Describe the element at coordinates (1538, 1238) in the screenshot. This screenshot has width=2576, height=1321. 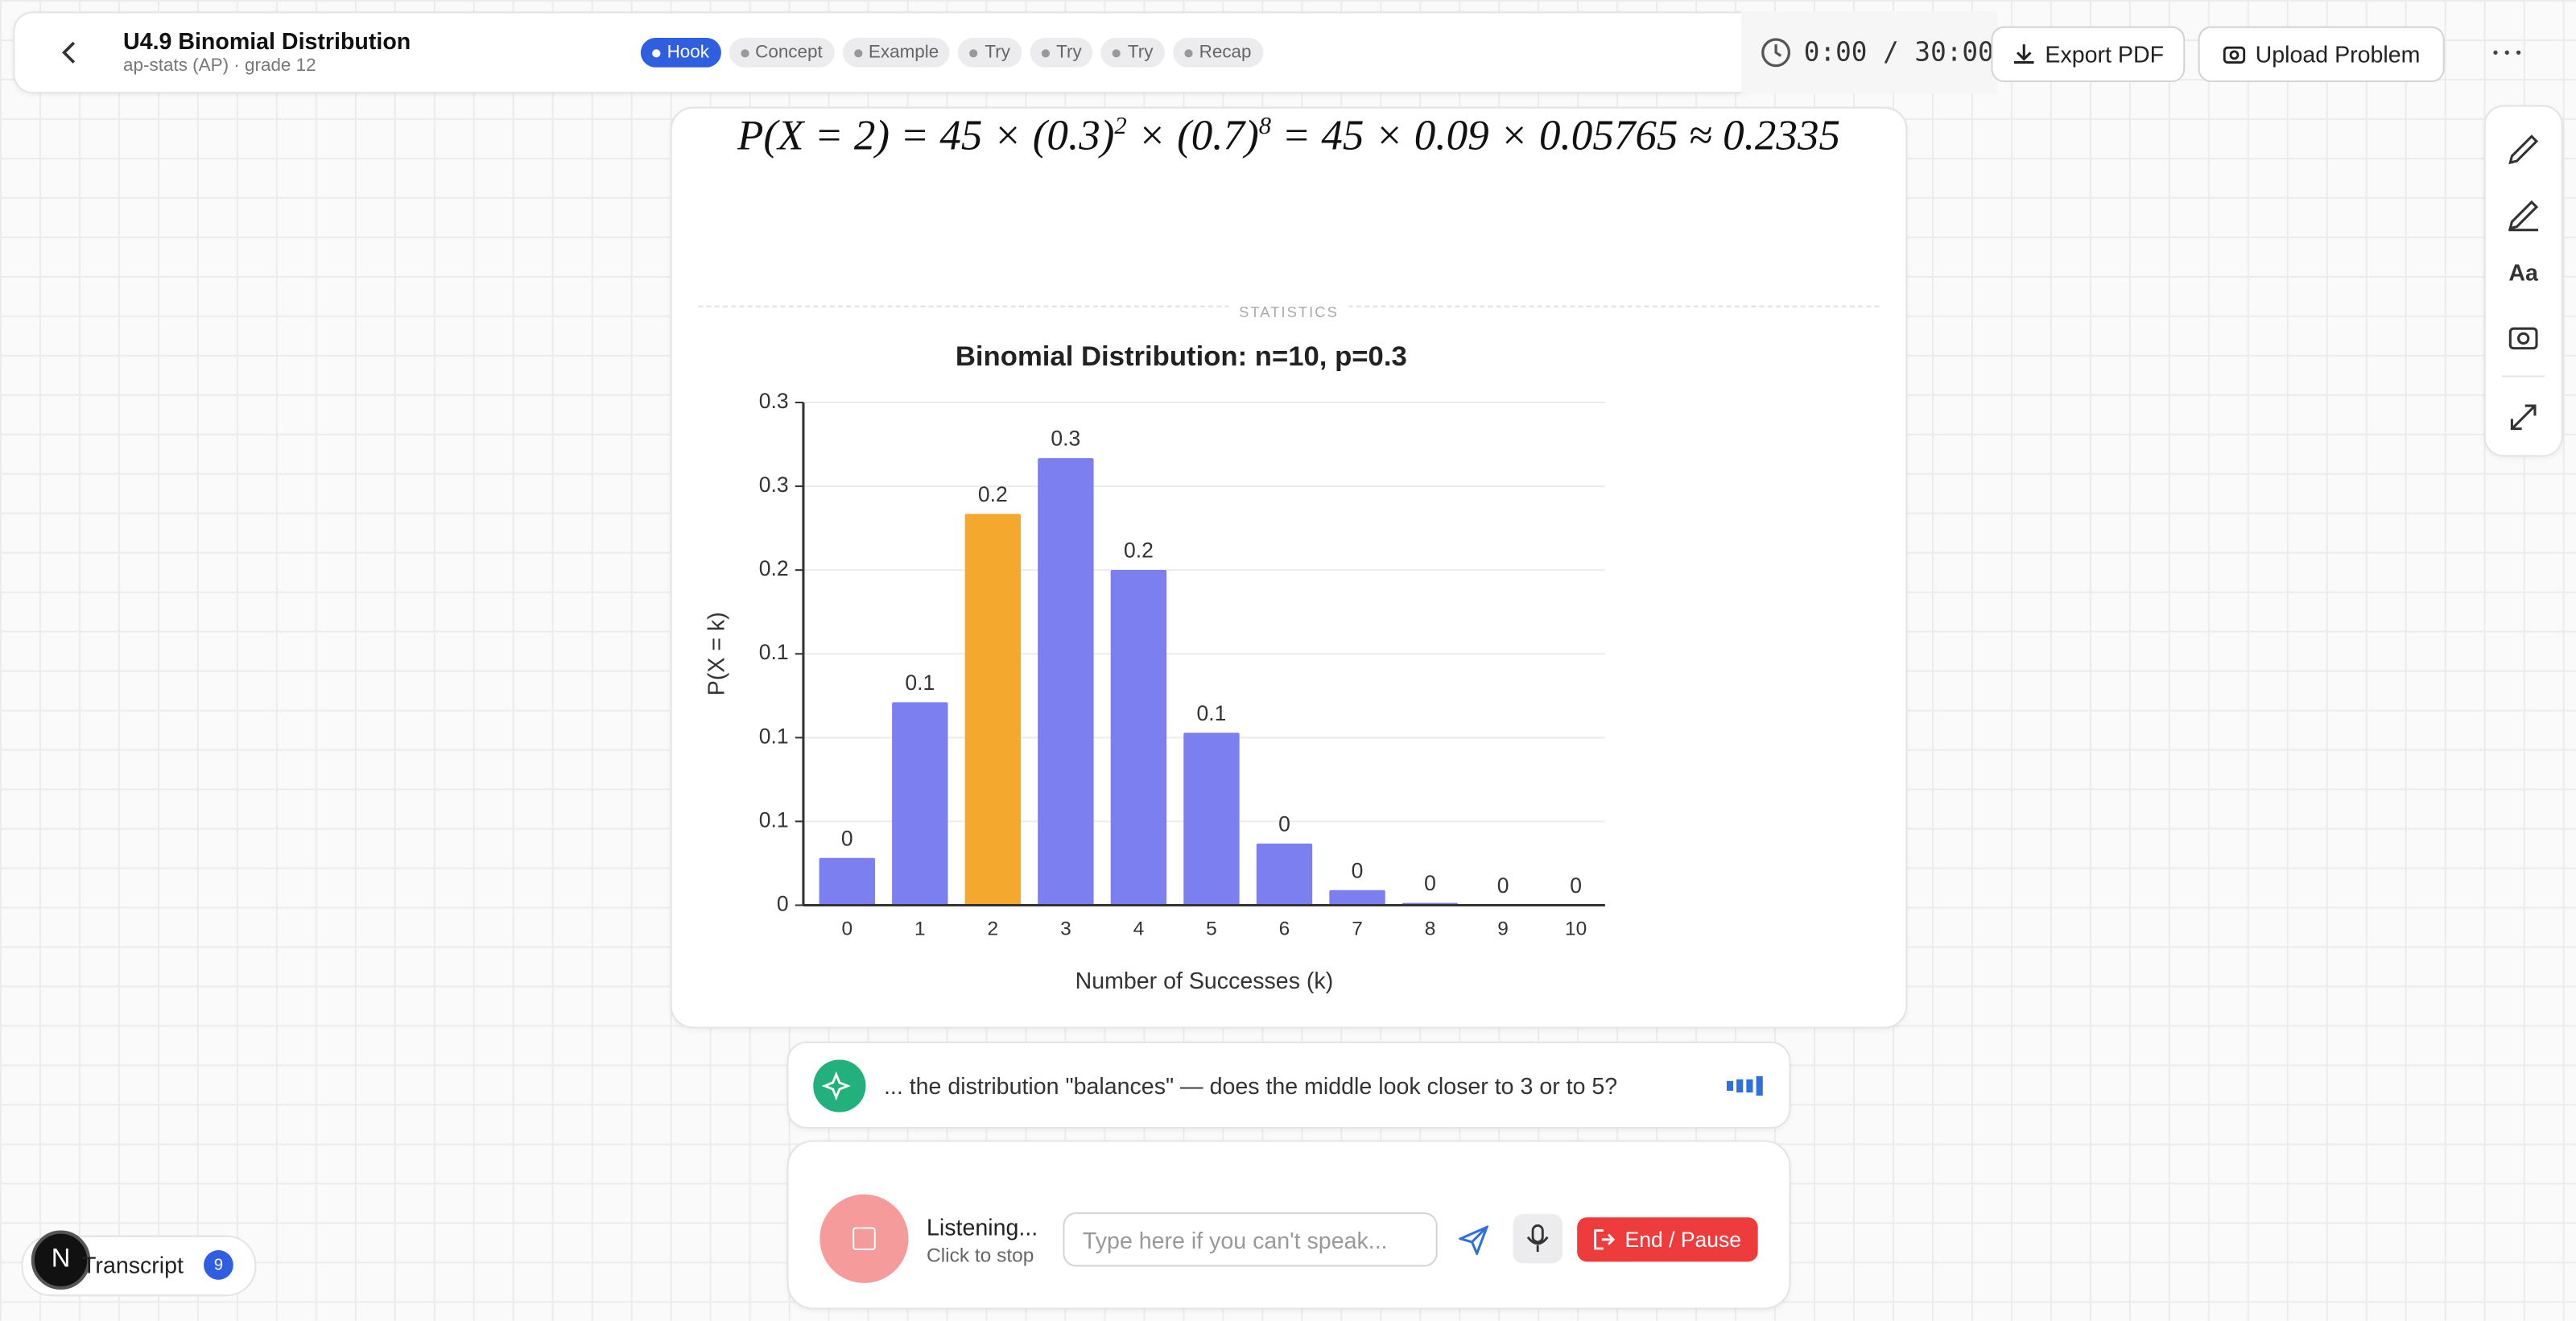
I see `mic-button` at that location.